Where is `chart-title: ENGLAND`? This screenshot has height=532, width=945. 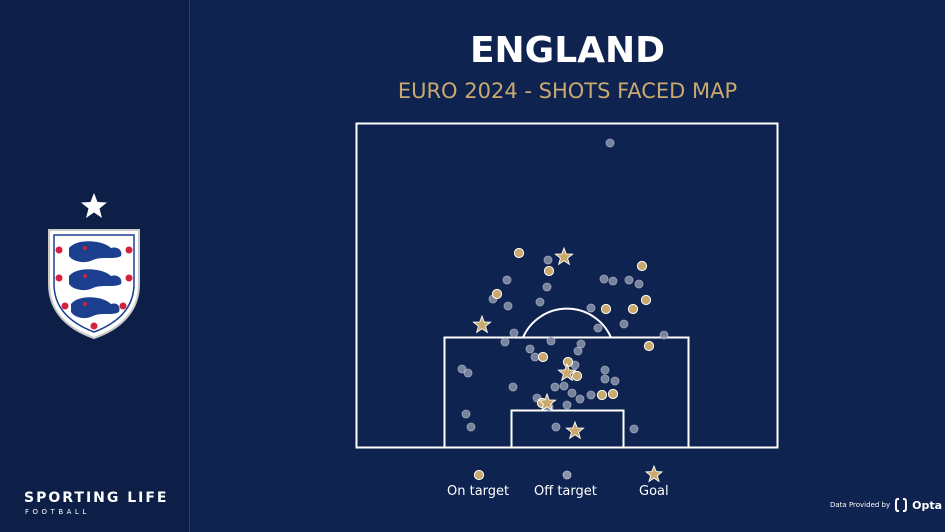 chart-title: ENGLAND is located at coordinates (567, 50).